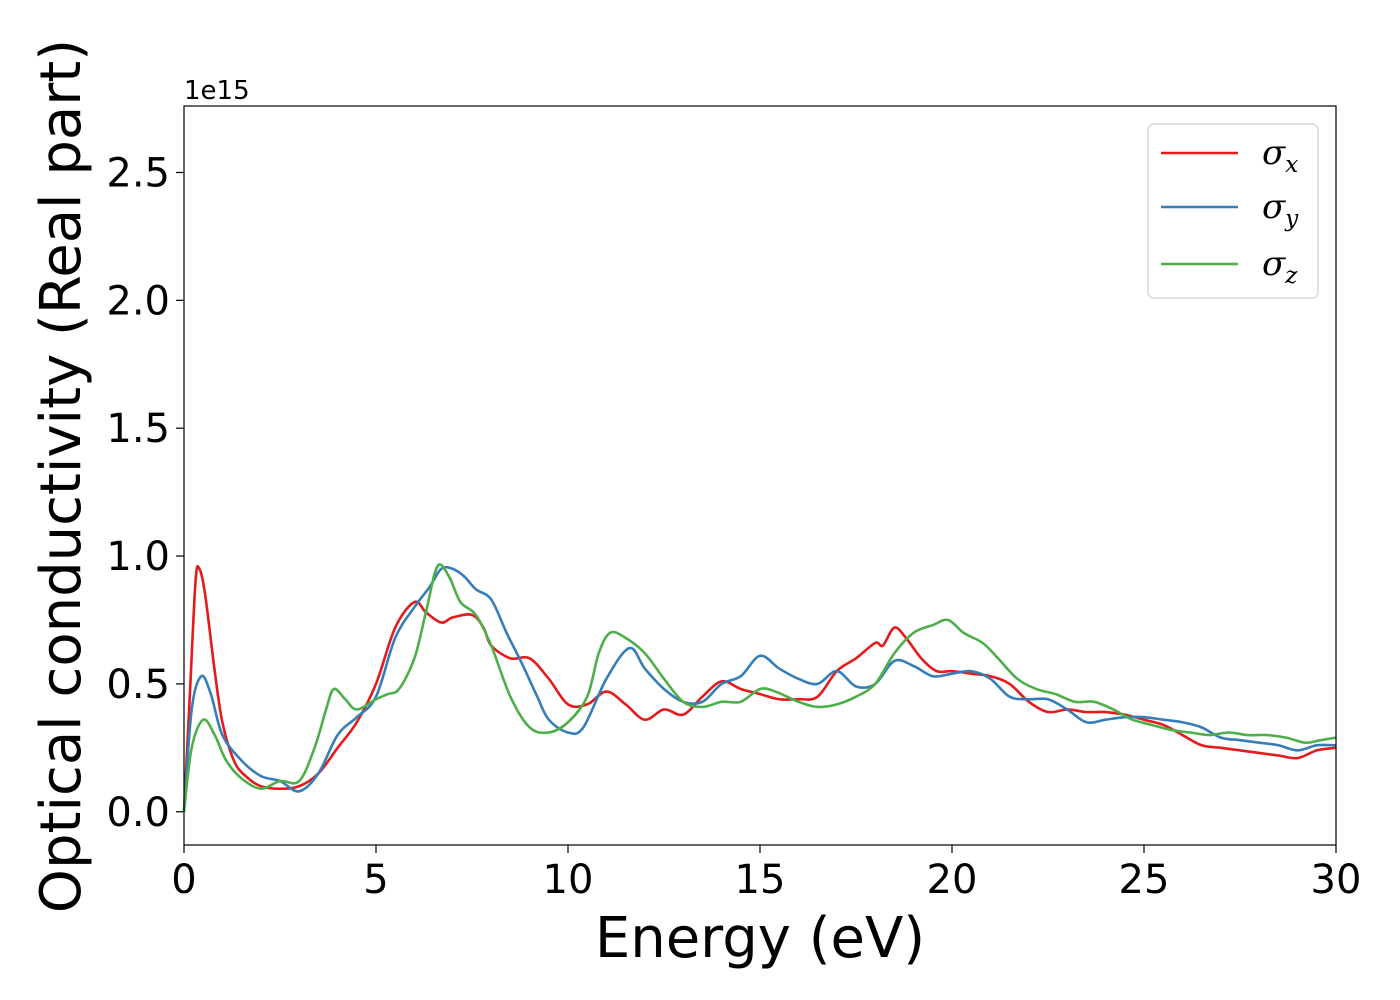 This screenshot has height=1000, width=1400. Describe the element at coordinates (1280, 266) in the screenshot. I see `legend-label-z: σz` at that location.